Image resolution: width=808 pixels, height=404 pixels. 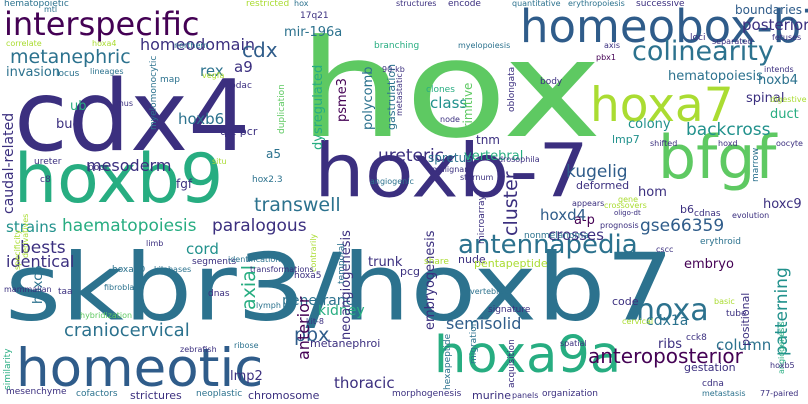 I want to click on word-a5: a5, so click(x=273, y=154).